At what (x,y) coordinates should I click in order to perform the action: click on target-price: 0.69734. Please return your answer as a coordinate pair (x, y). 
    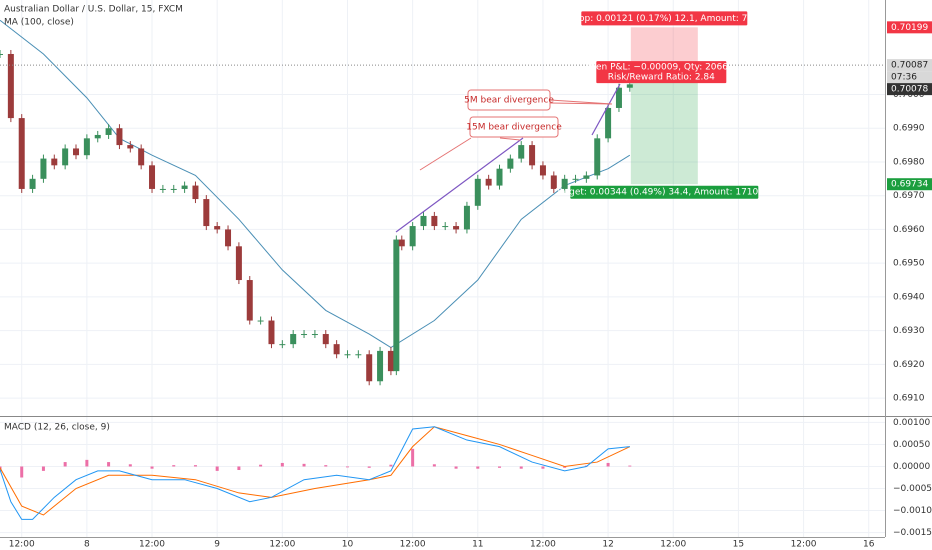
    Looking at the image, I should click on (909, 185).